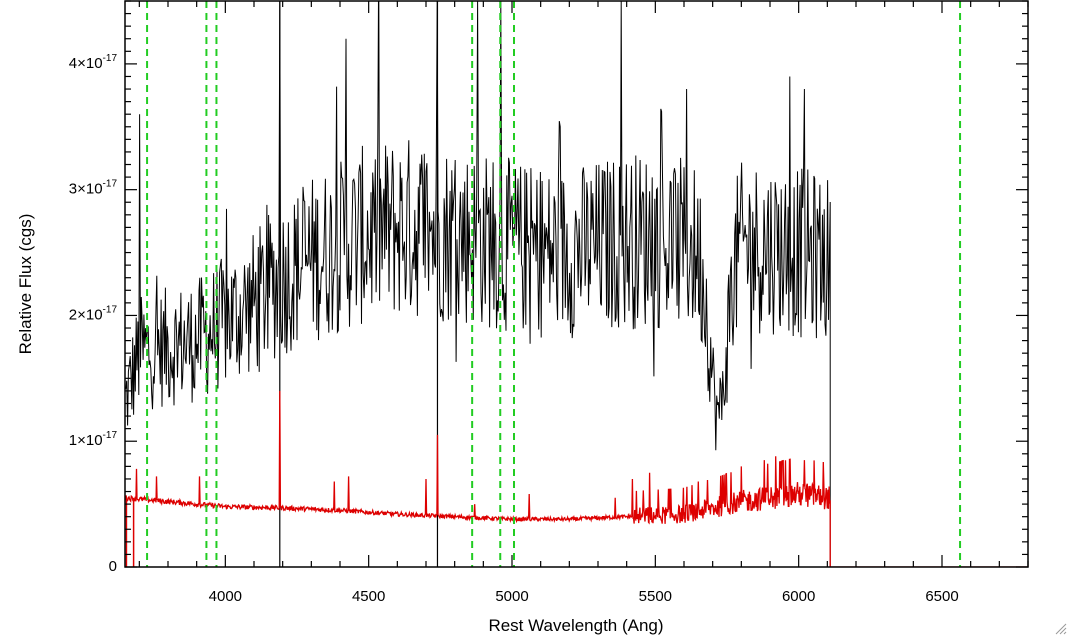 This screenshot has height=637, width=1069. What do you see at coordinates (93, 313) in the screenshot?
I see `y-tick-label-2×10: 2×10⁻¹⁷` at bounding box center [93, 313].